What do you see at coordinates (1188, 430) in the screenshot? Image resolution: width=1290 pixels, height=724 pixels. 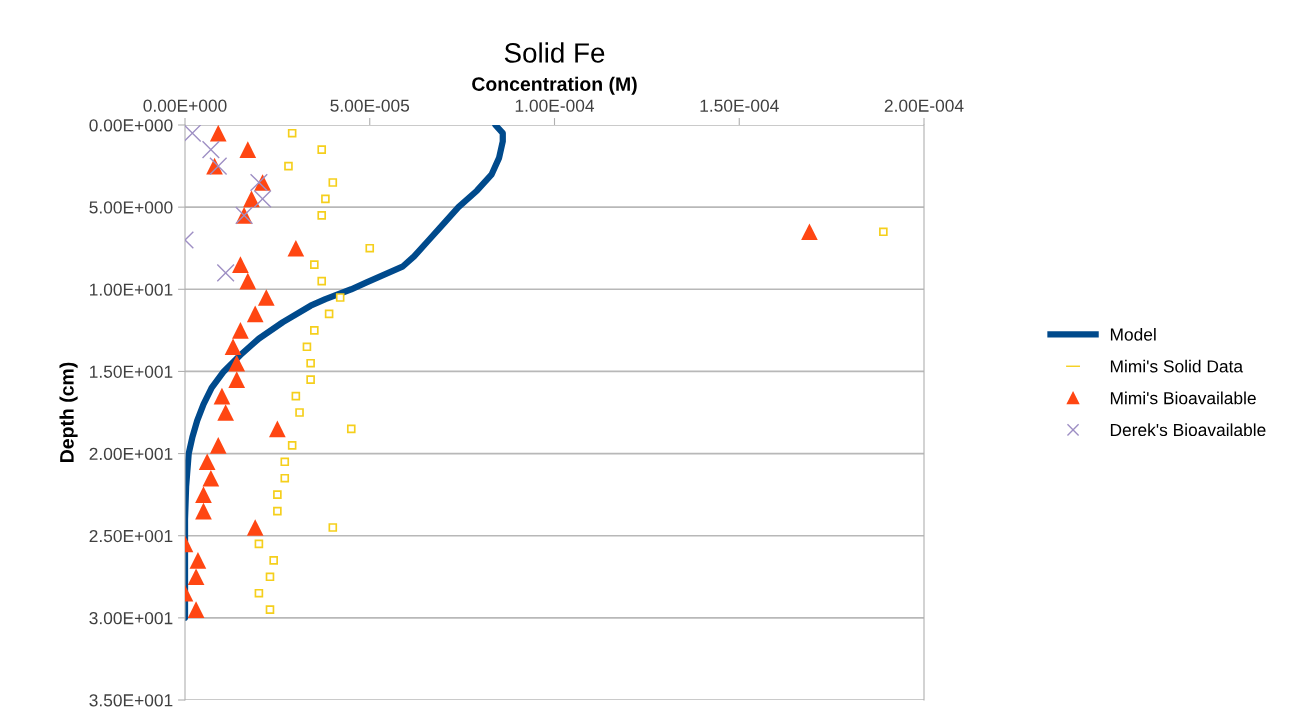 I see `legend-label: Derek's Bioavailable` at bounding box center [1188, 430].